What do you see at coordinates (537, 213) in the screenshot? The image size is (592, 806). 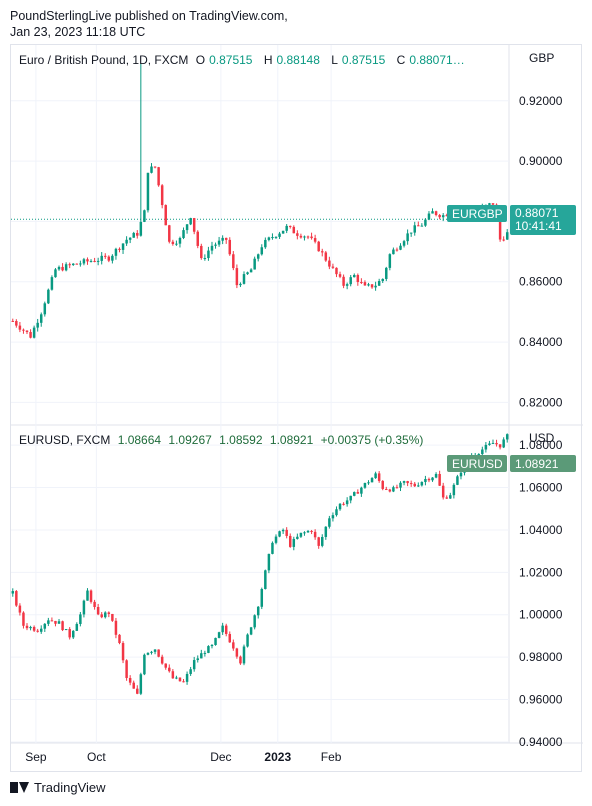 I see `eurgbp-last-price: 0.88071` at bounding box center [537, 213].